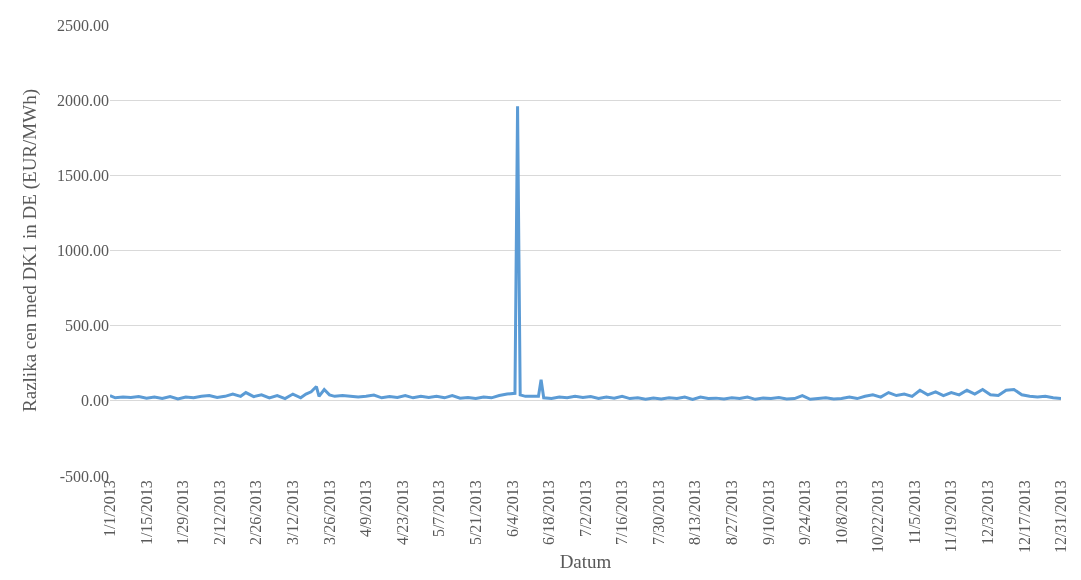 This screenshot has height=580, width=1081. What do you see at coordinates (732, 513) in the screenshot?
I see `x-tick-label: 8/27/2013` at bounding box center [732, 513].